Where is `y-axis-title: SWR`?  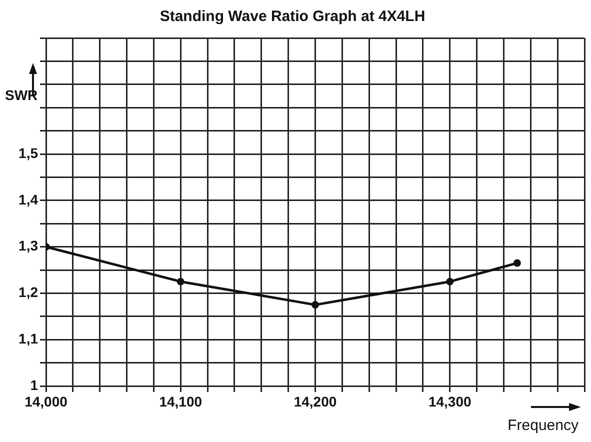
y-axis-title: SWR is located at coordinates (21, 94).